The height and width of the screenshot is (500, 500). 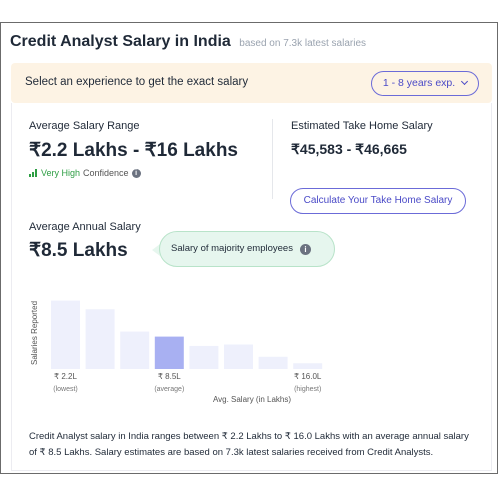 I want to click on confidence-indicator: Very High Confidence i, so click(x=85, y=173).